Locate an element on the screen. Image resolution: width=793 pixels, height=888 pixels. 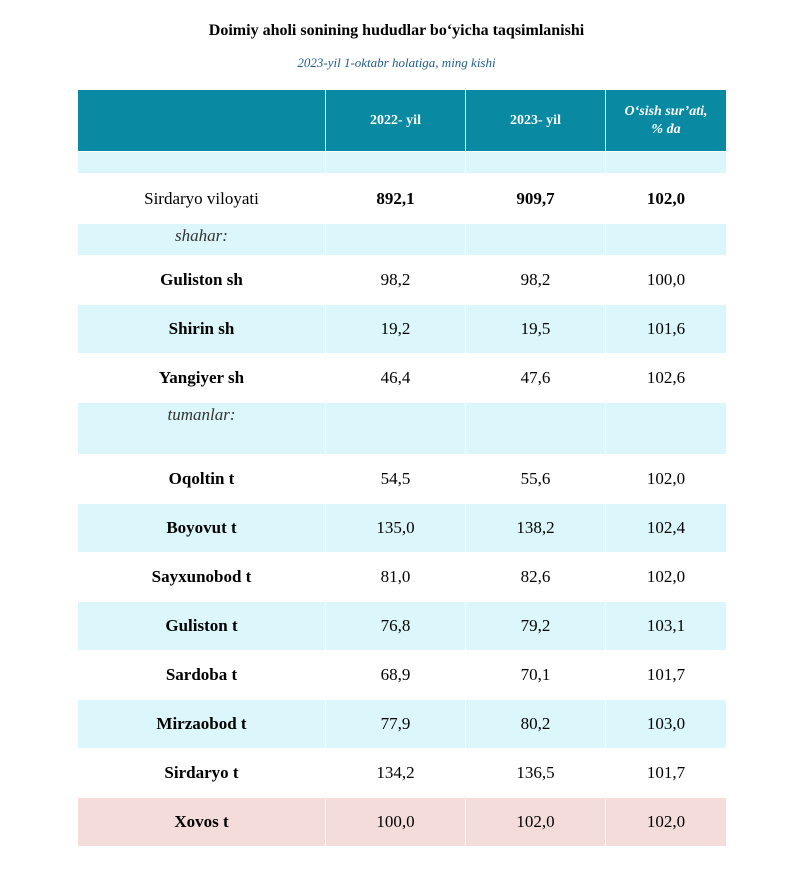
value-2022: 54,5 is located at coordinates (395, 479).